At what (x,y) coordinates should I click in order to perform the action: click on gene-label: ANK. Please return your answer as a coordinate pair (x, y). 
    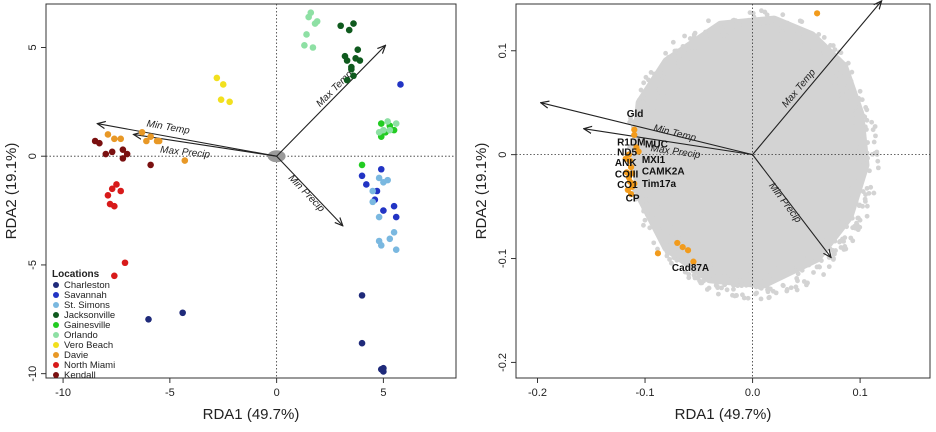
    Looking at the image, I should click on (626, 163).